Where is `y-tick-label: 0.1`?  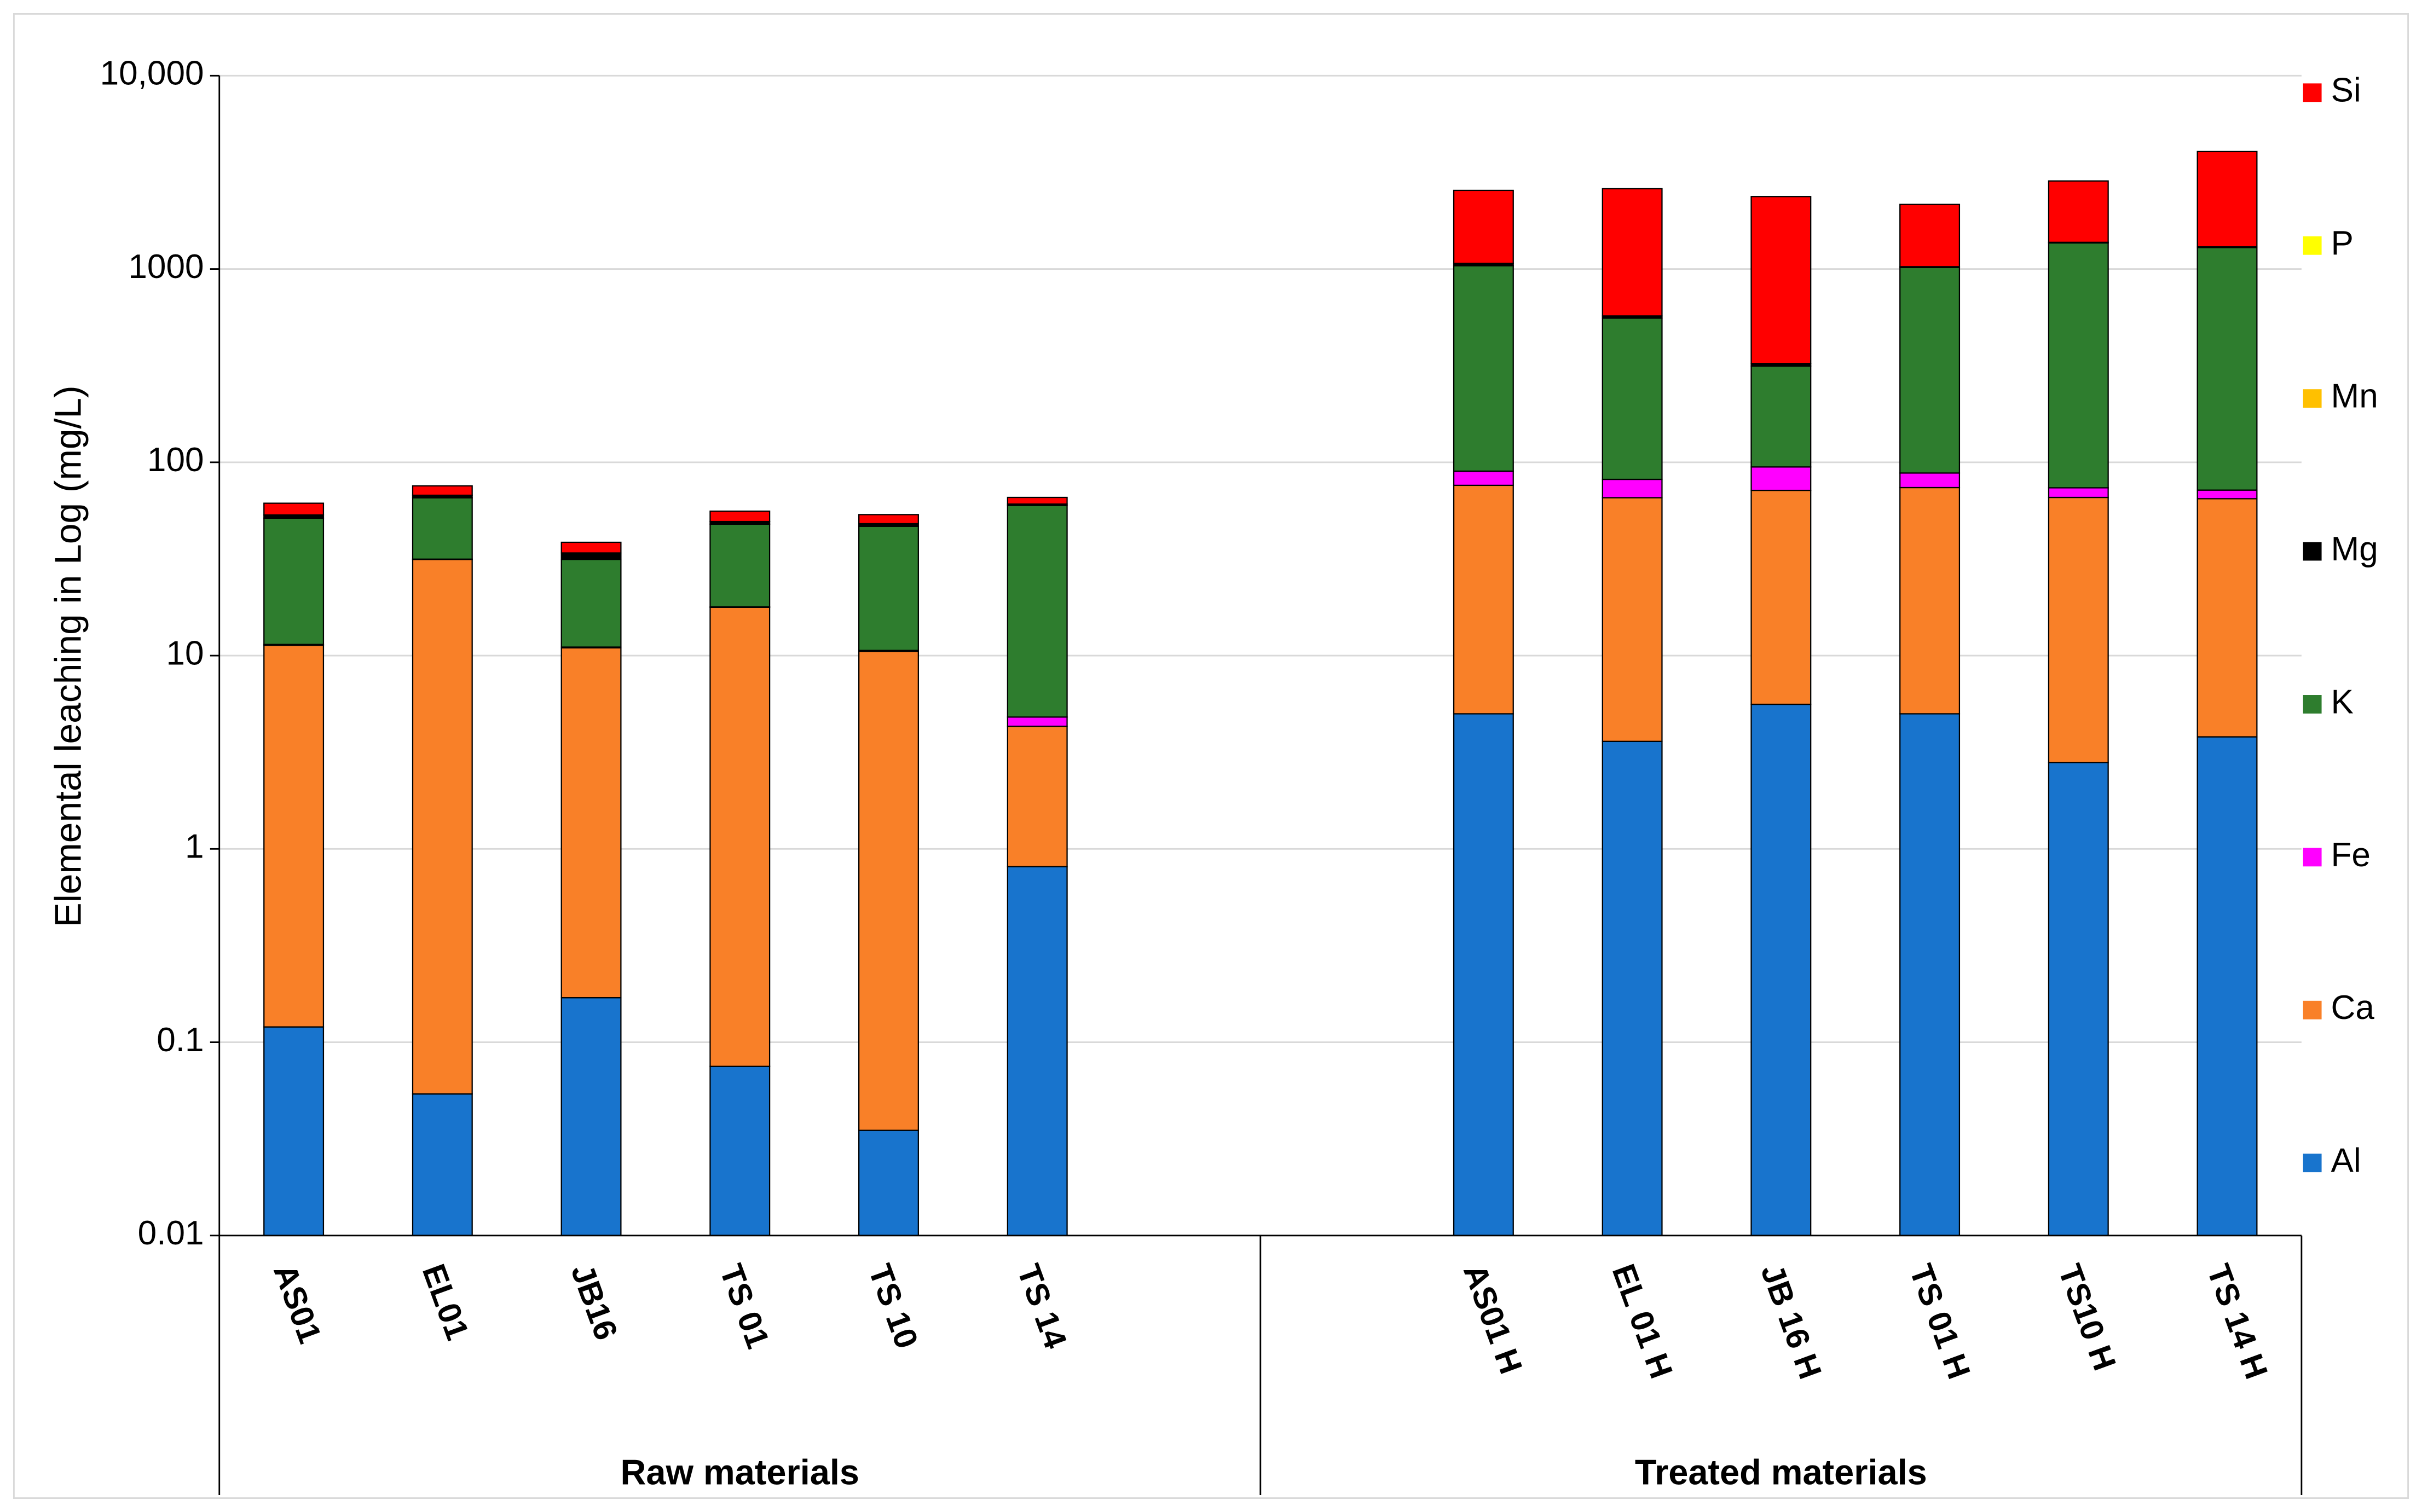 y-tick-label: 0.1 is located at coordinates (180, 1040).